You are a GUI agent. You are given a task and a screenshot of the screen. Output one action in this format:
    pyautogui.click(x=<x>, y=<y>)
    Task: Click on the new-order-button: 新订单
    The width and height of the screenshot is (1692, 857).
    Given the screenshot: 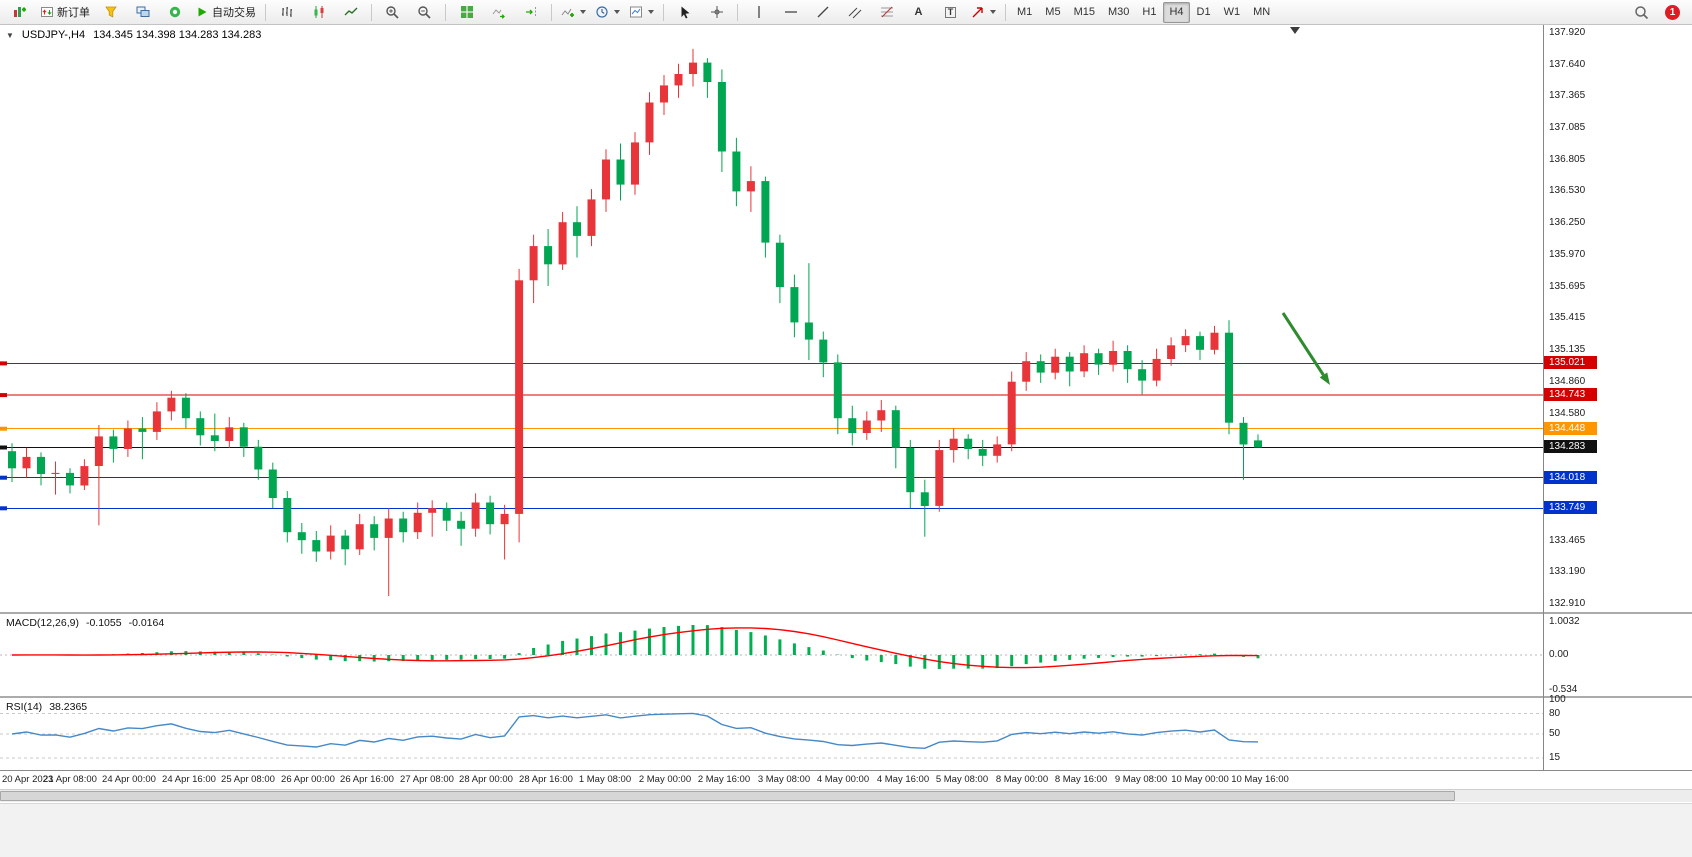 What is the action you would take?
    pyautogui.click(x=65, y=12)
    